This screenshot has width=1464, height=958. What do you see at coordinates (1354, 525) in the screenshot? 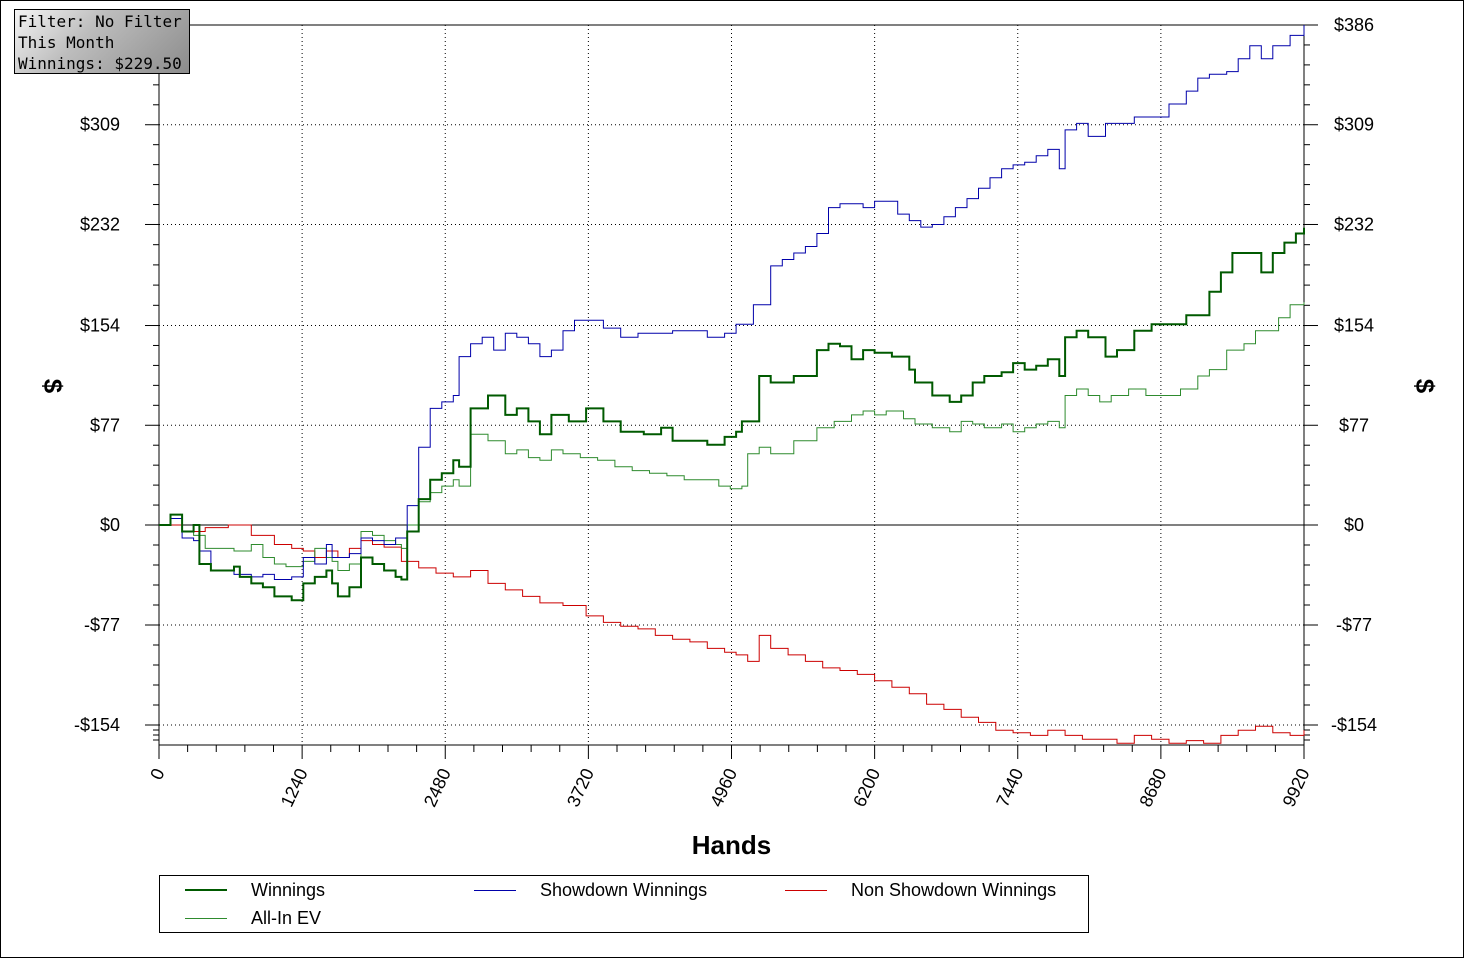
I see `y-tick-label-right: $0` at bounding box center [1354, 525].